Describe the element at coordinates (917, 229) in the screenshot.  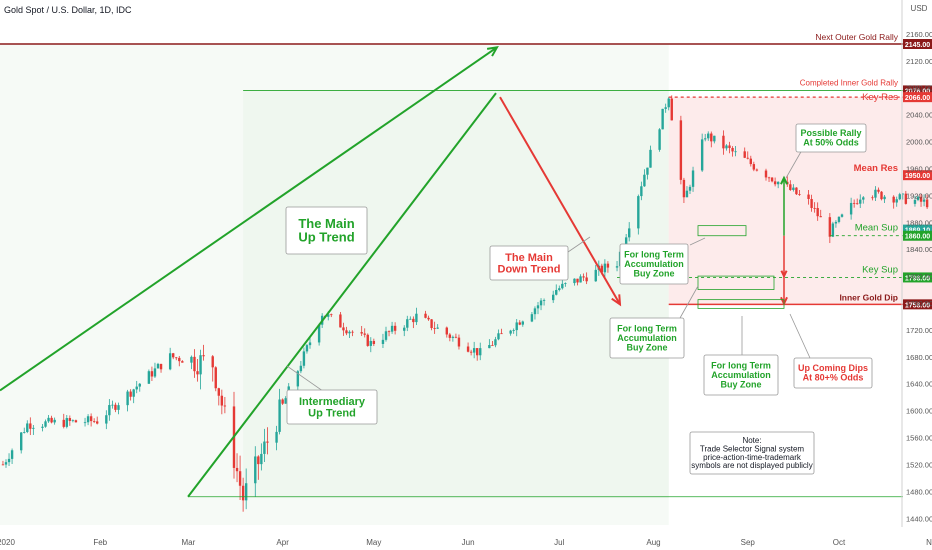
I see `current-price-tag` at that location.